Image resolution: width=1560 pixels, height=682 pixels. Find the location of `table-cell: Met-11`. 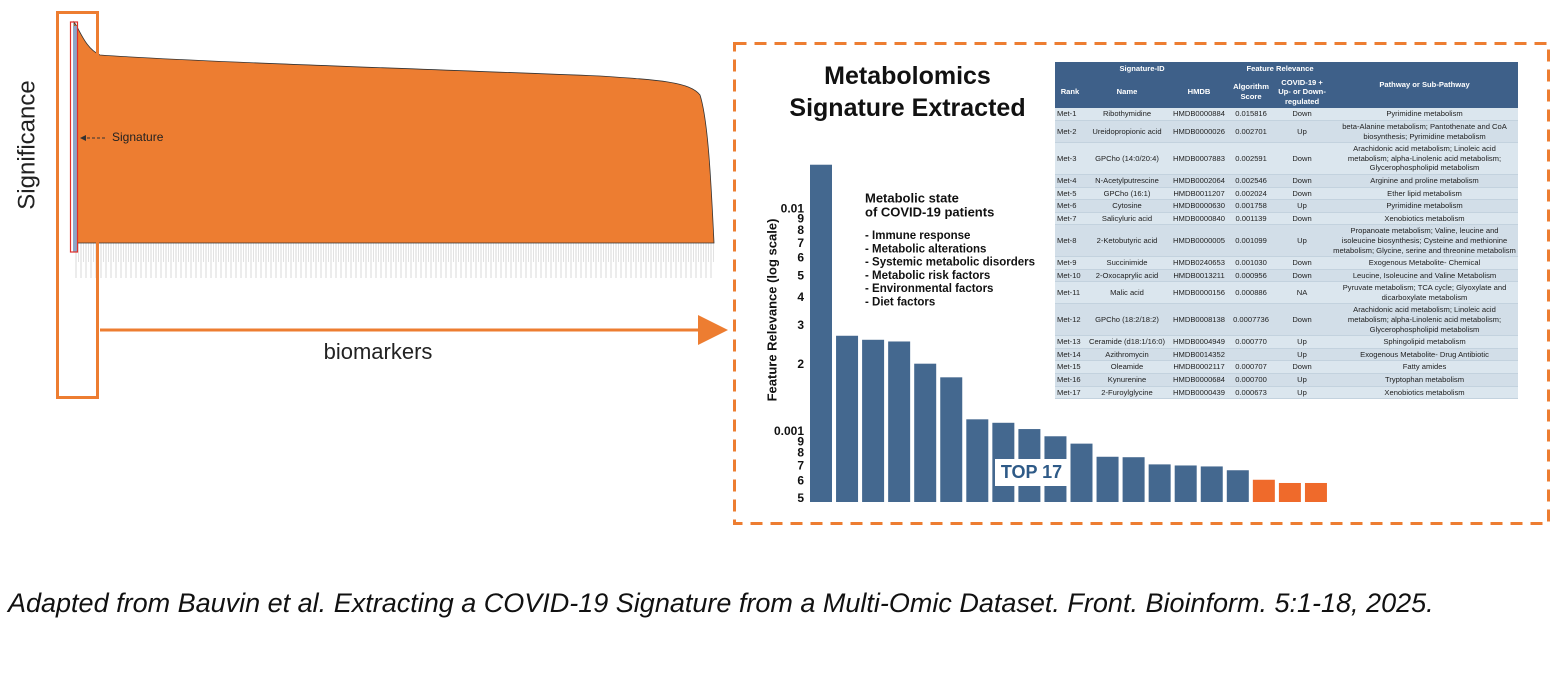

table-cell: Met-11 is located at coordinates (1070, 293).